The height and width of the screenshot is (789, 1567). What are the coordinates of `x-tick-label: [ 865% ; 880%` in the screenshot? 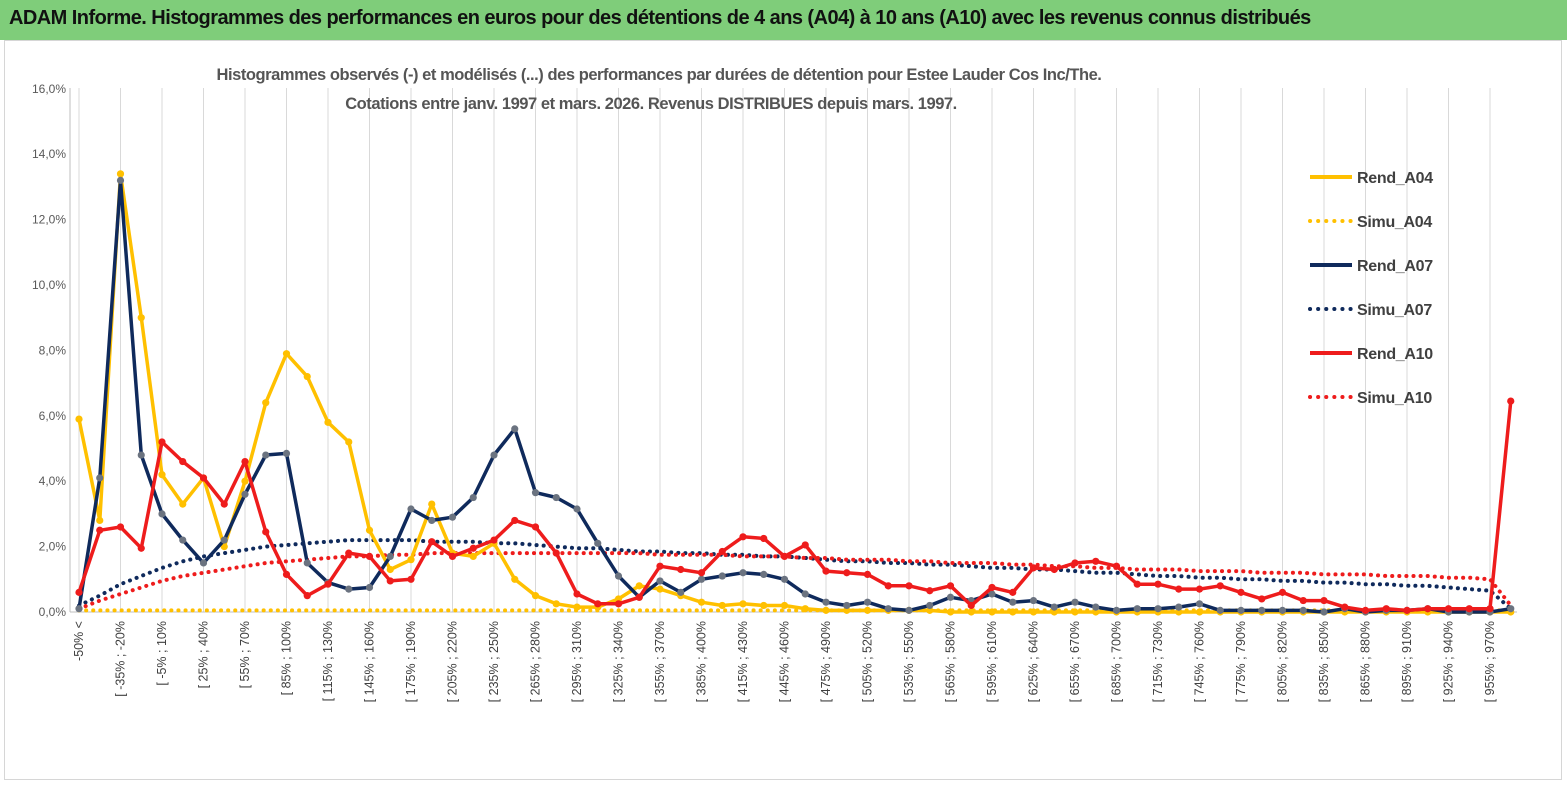 It's located at (1366, 661).